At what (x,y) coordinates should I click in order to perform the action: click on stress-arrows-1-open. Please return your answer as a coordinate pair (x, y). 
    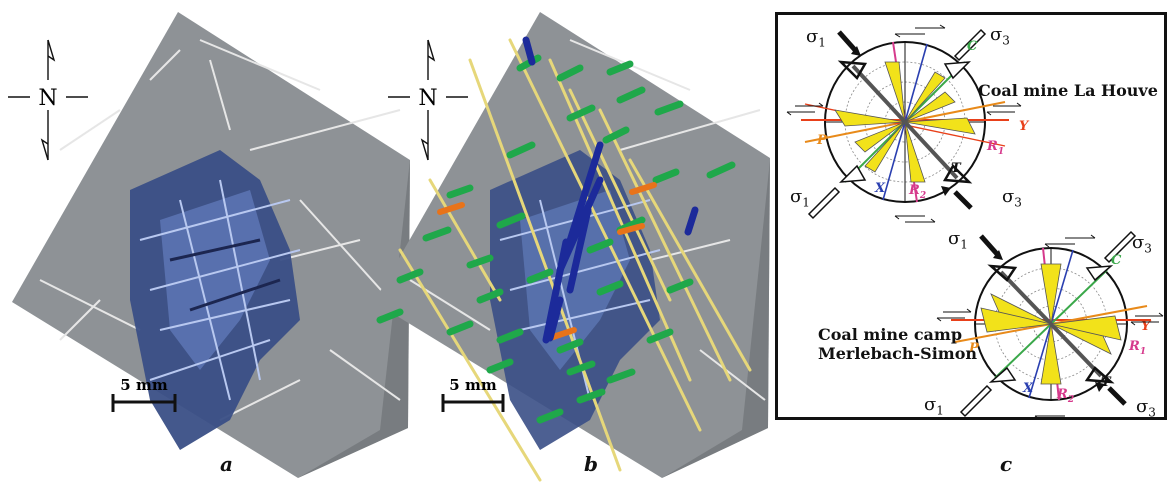
    Looking at the image, I should click on (897, 124).